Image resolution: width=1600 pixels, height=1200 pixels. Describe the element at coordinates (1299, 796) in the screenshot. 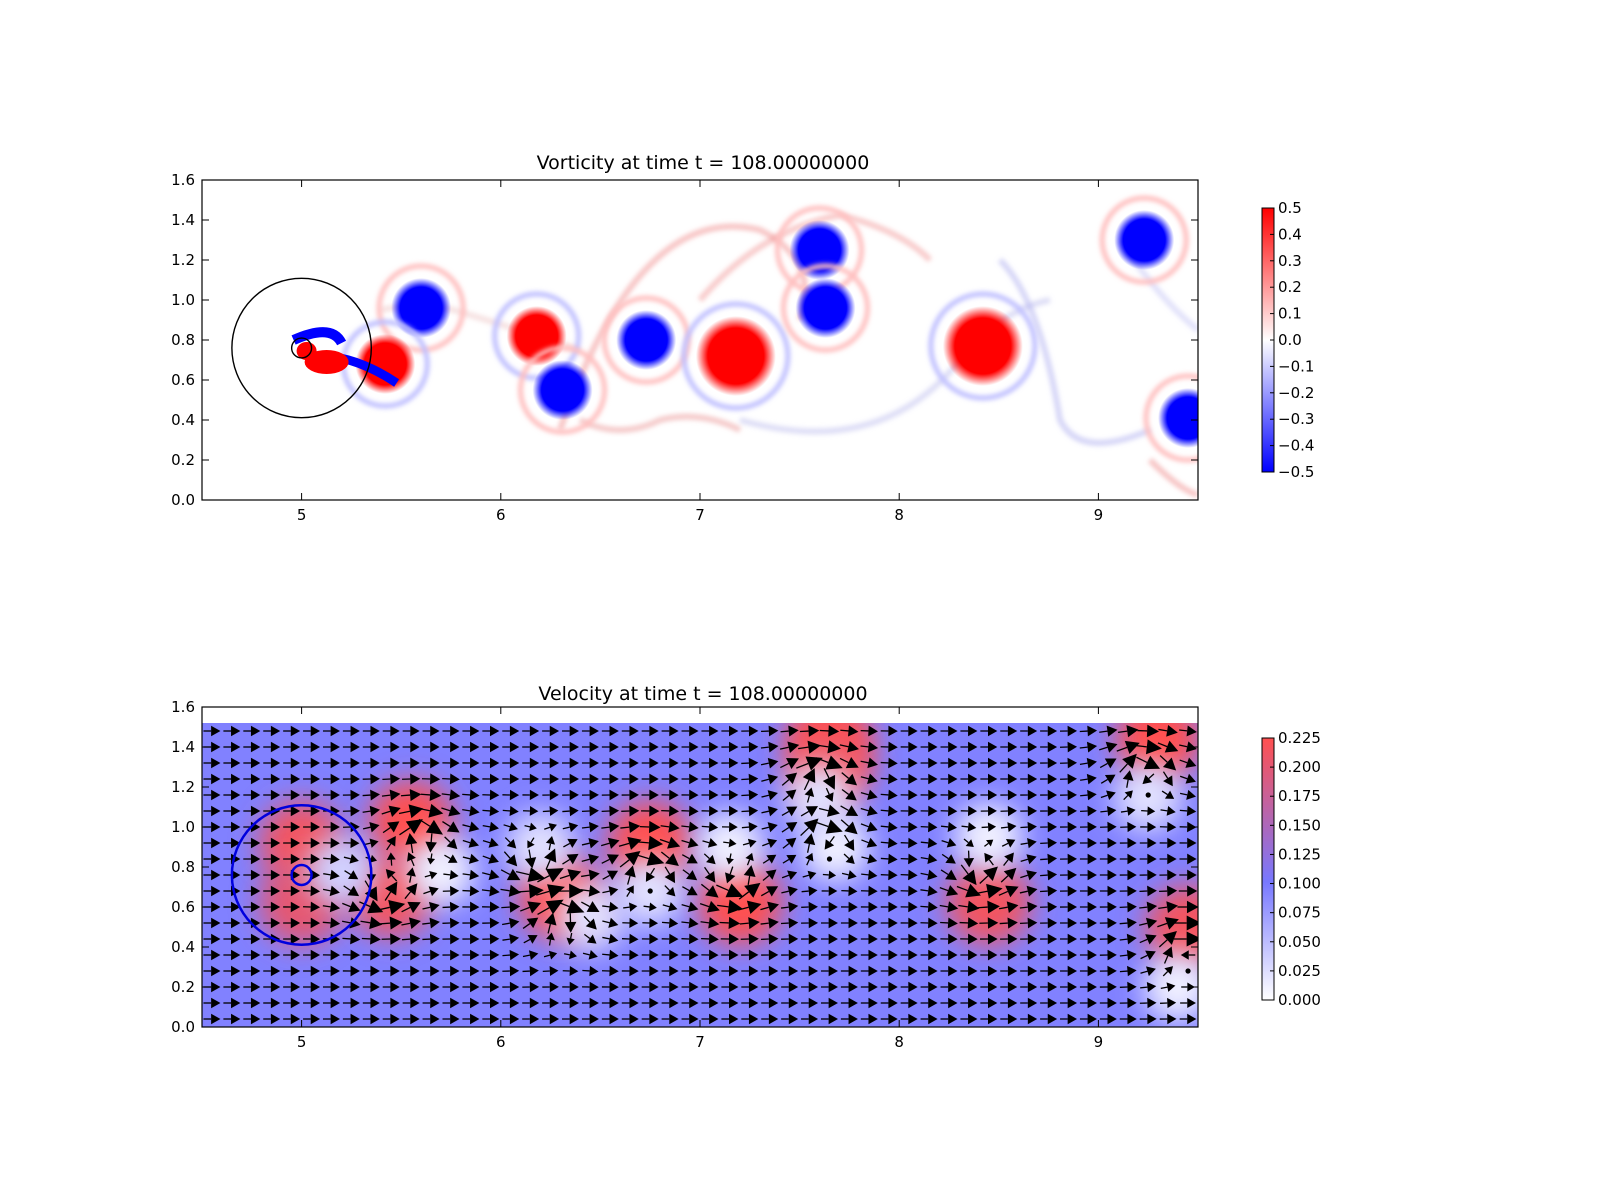

I see `colorbar-tick-label: 0.175` at that location.